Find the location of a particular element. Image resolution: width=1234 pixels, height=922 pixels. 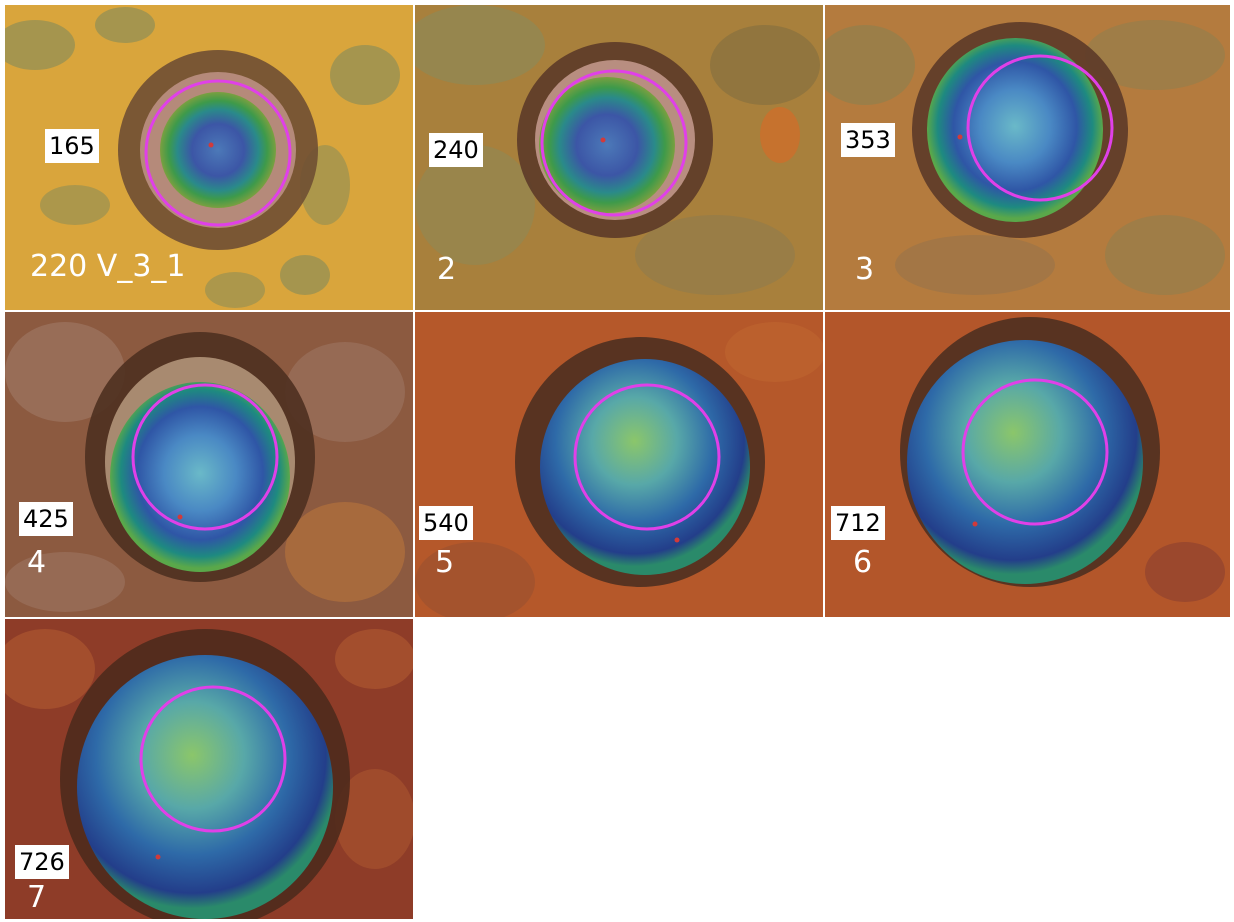

value-label-6: 712 is located at coordinates (858, 523).